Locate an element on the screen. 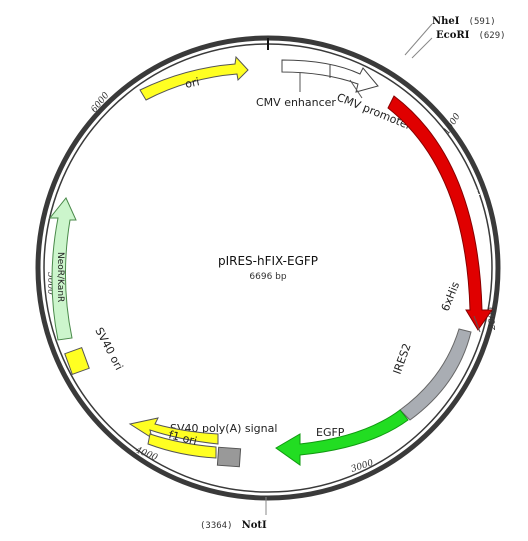 Image resolution: width=528 pixels, height=541 pixels. site-ecori: EcoRI (629) is located at coordinates (471, 32).